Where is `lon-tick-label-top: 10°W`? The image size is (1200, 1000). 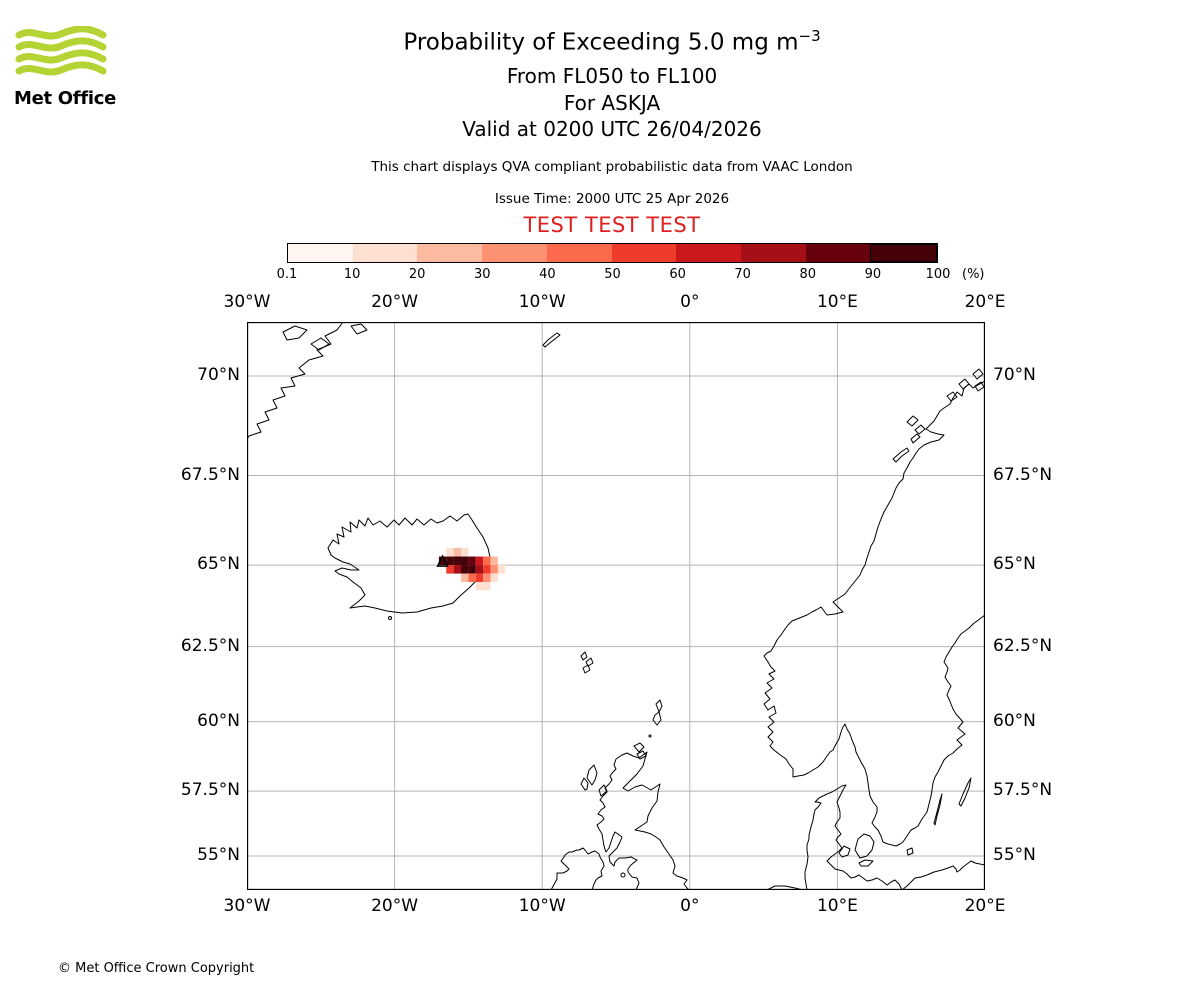 lon-tick-label-top: 10°W is located at coordinates (542, 302).